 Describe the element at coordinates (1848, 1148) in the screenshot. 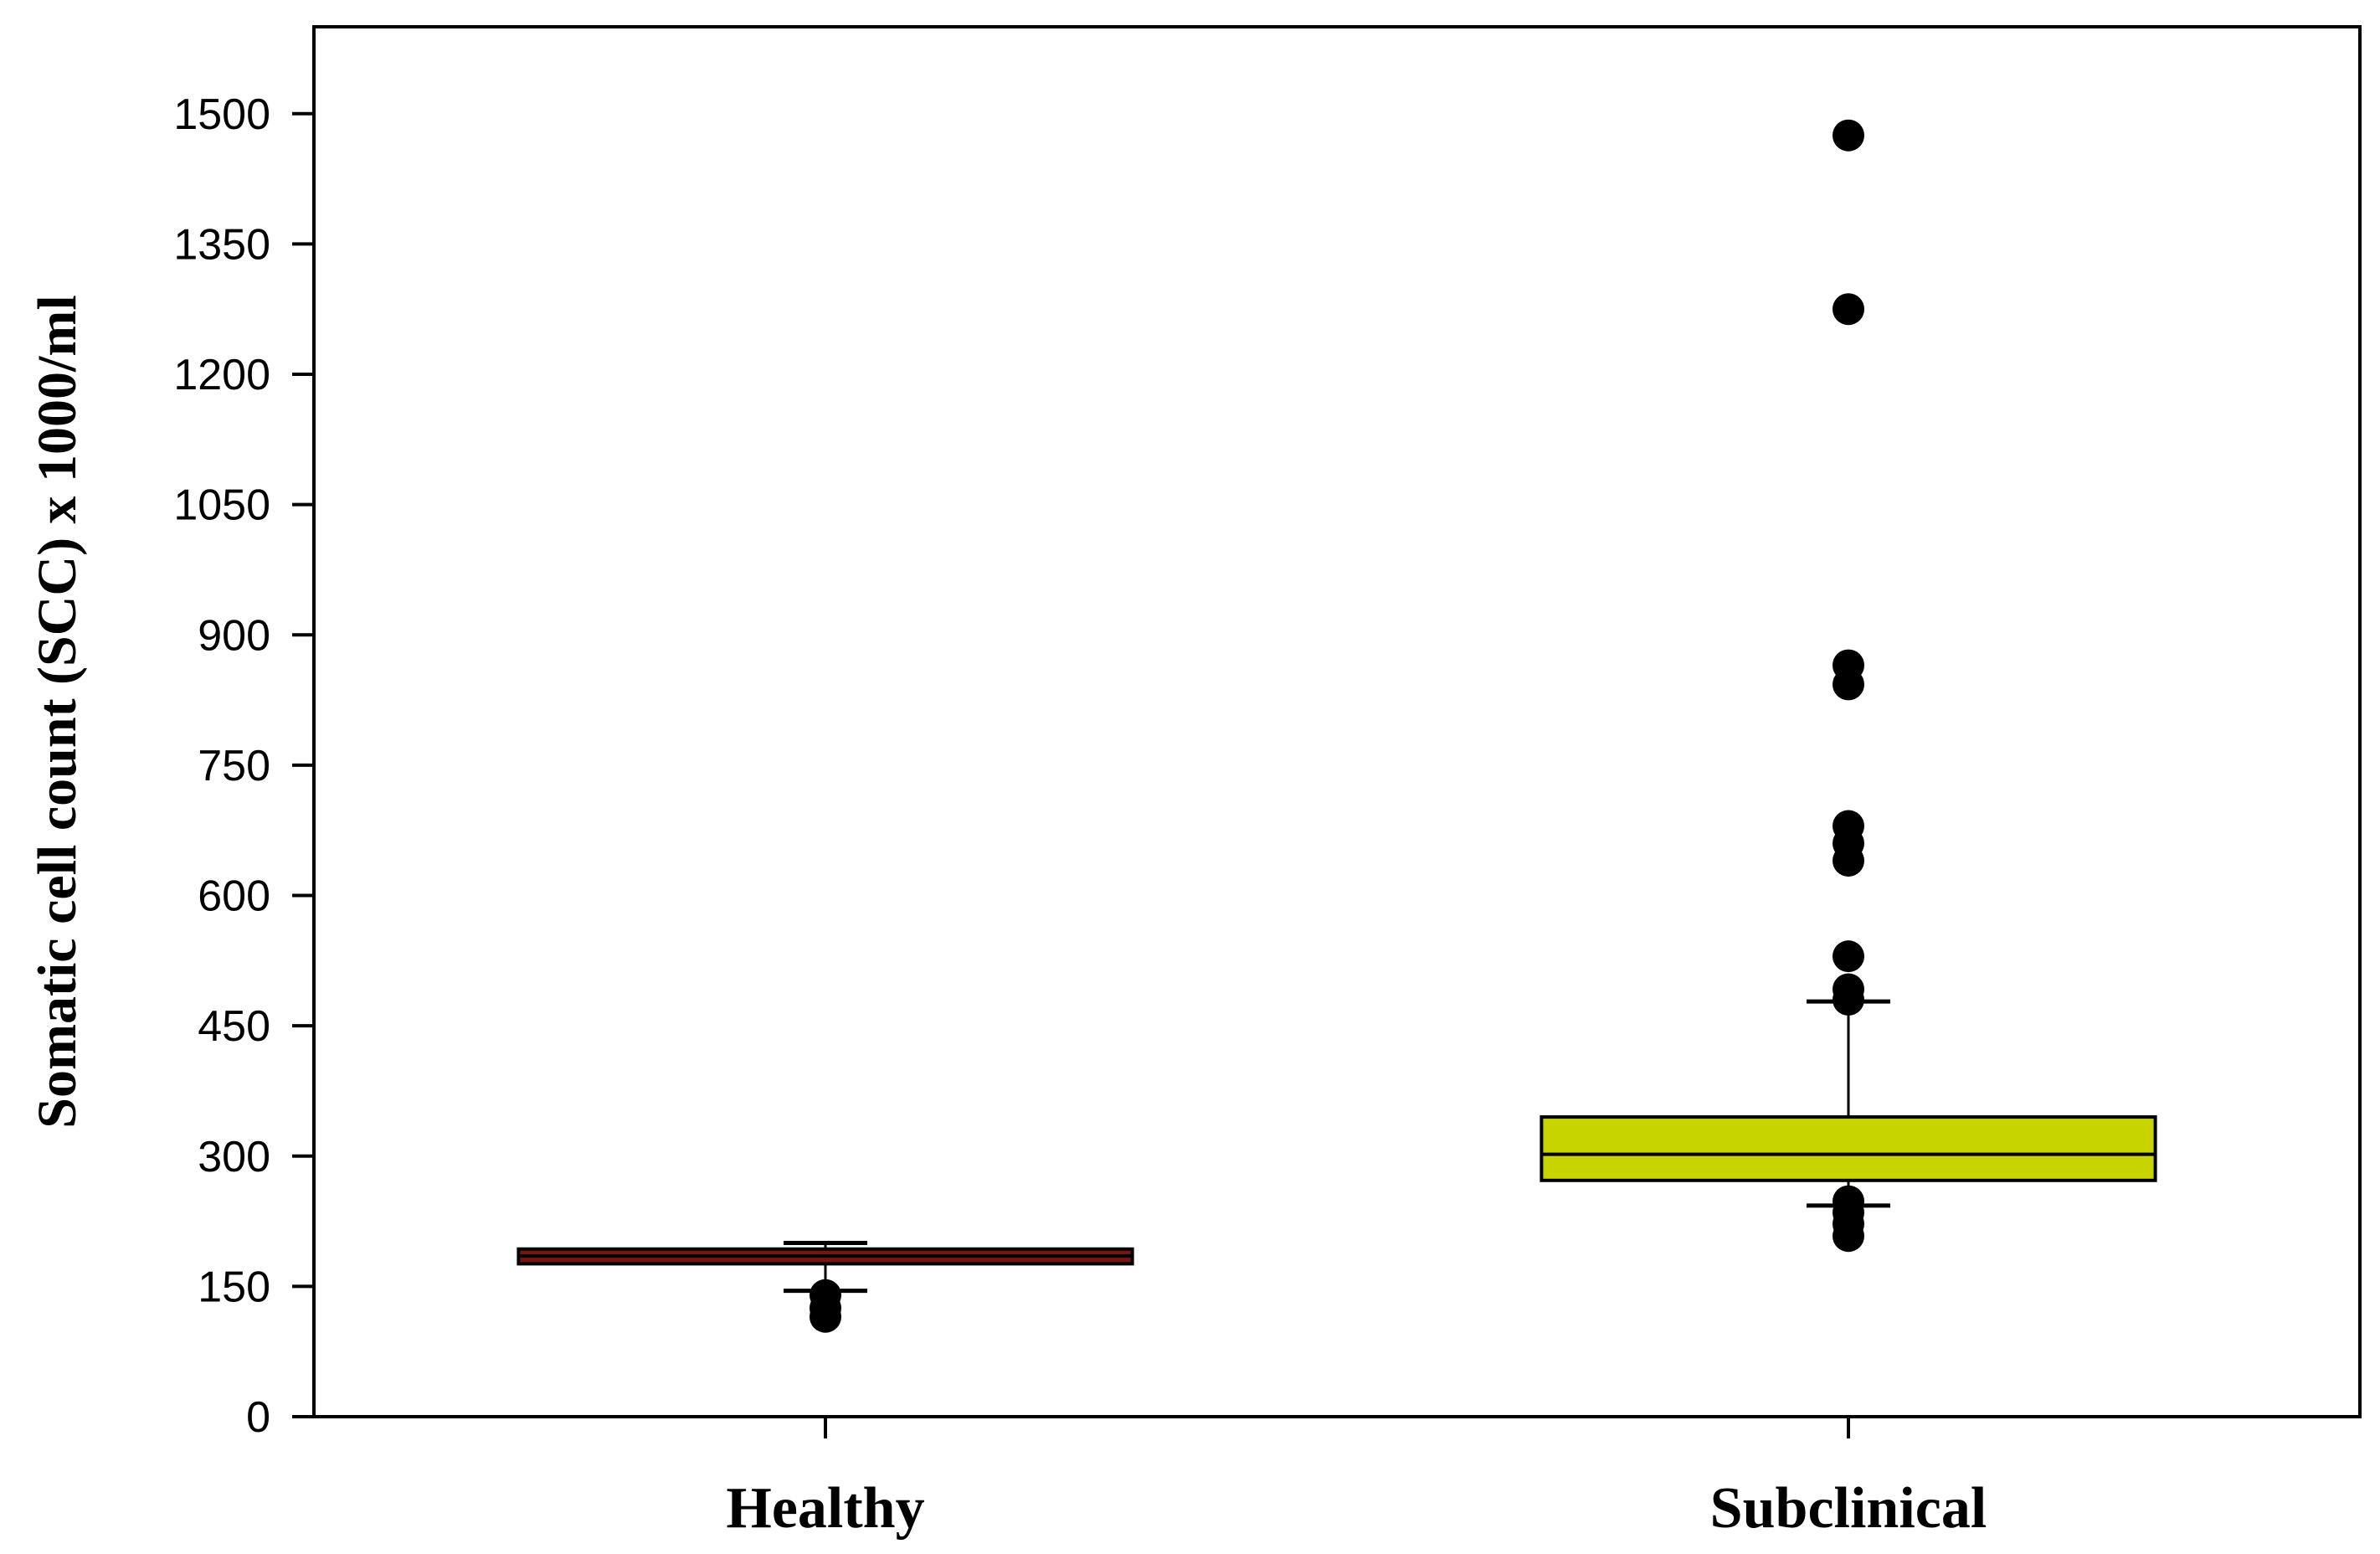

I see `box-iqr` at that location.